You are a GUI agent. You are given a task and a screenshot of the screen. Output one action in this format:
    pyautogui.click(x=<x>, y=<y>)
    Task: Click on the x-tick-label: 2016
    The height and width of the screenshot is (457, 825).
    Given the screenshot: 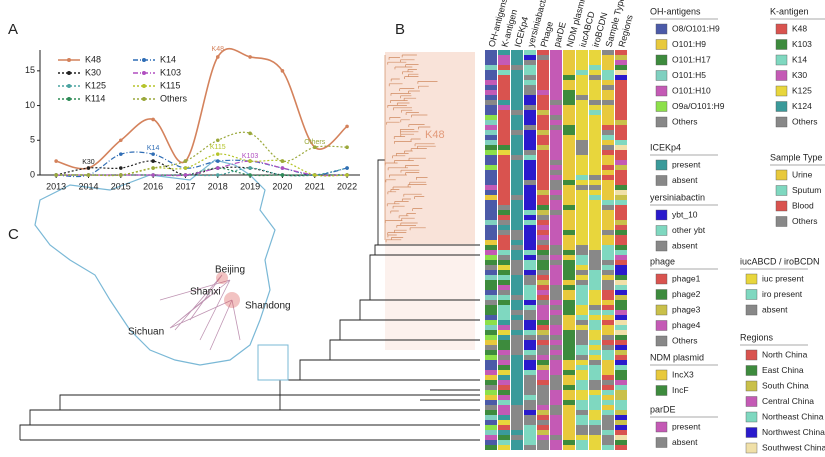 What is the action you would take?
    pyautogui.click(x=153, y=186)
    